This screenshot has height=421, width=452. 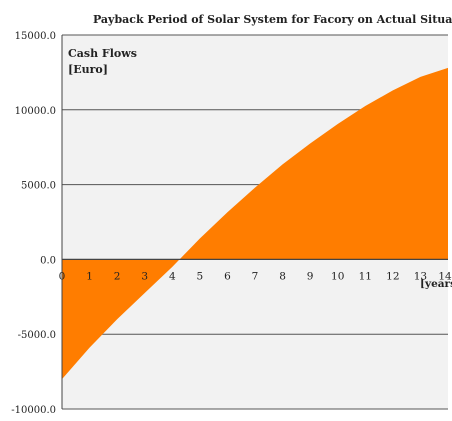 What do you see at coordinates (102, 53) in the screenshot?
I see `y-axis-label-line1: Cash Flows` at bounding box center [102, 53].